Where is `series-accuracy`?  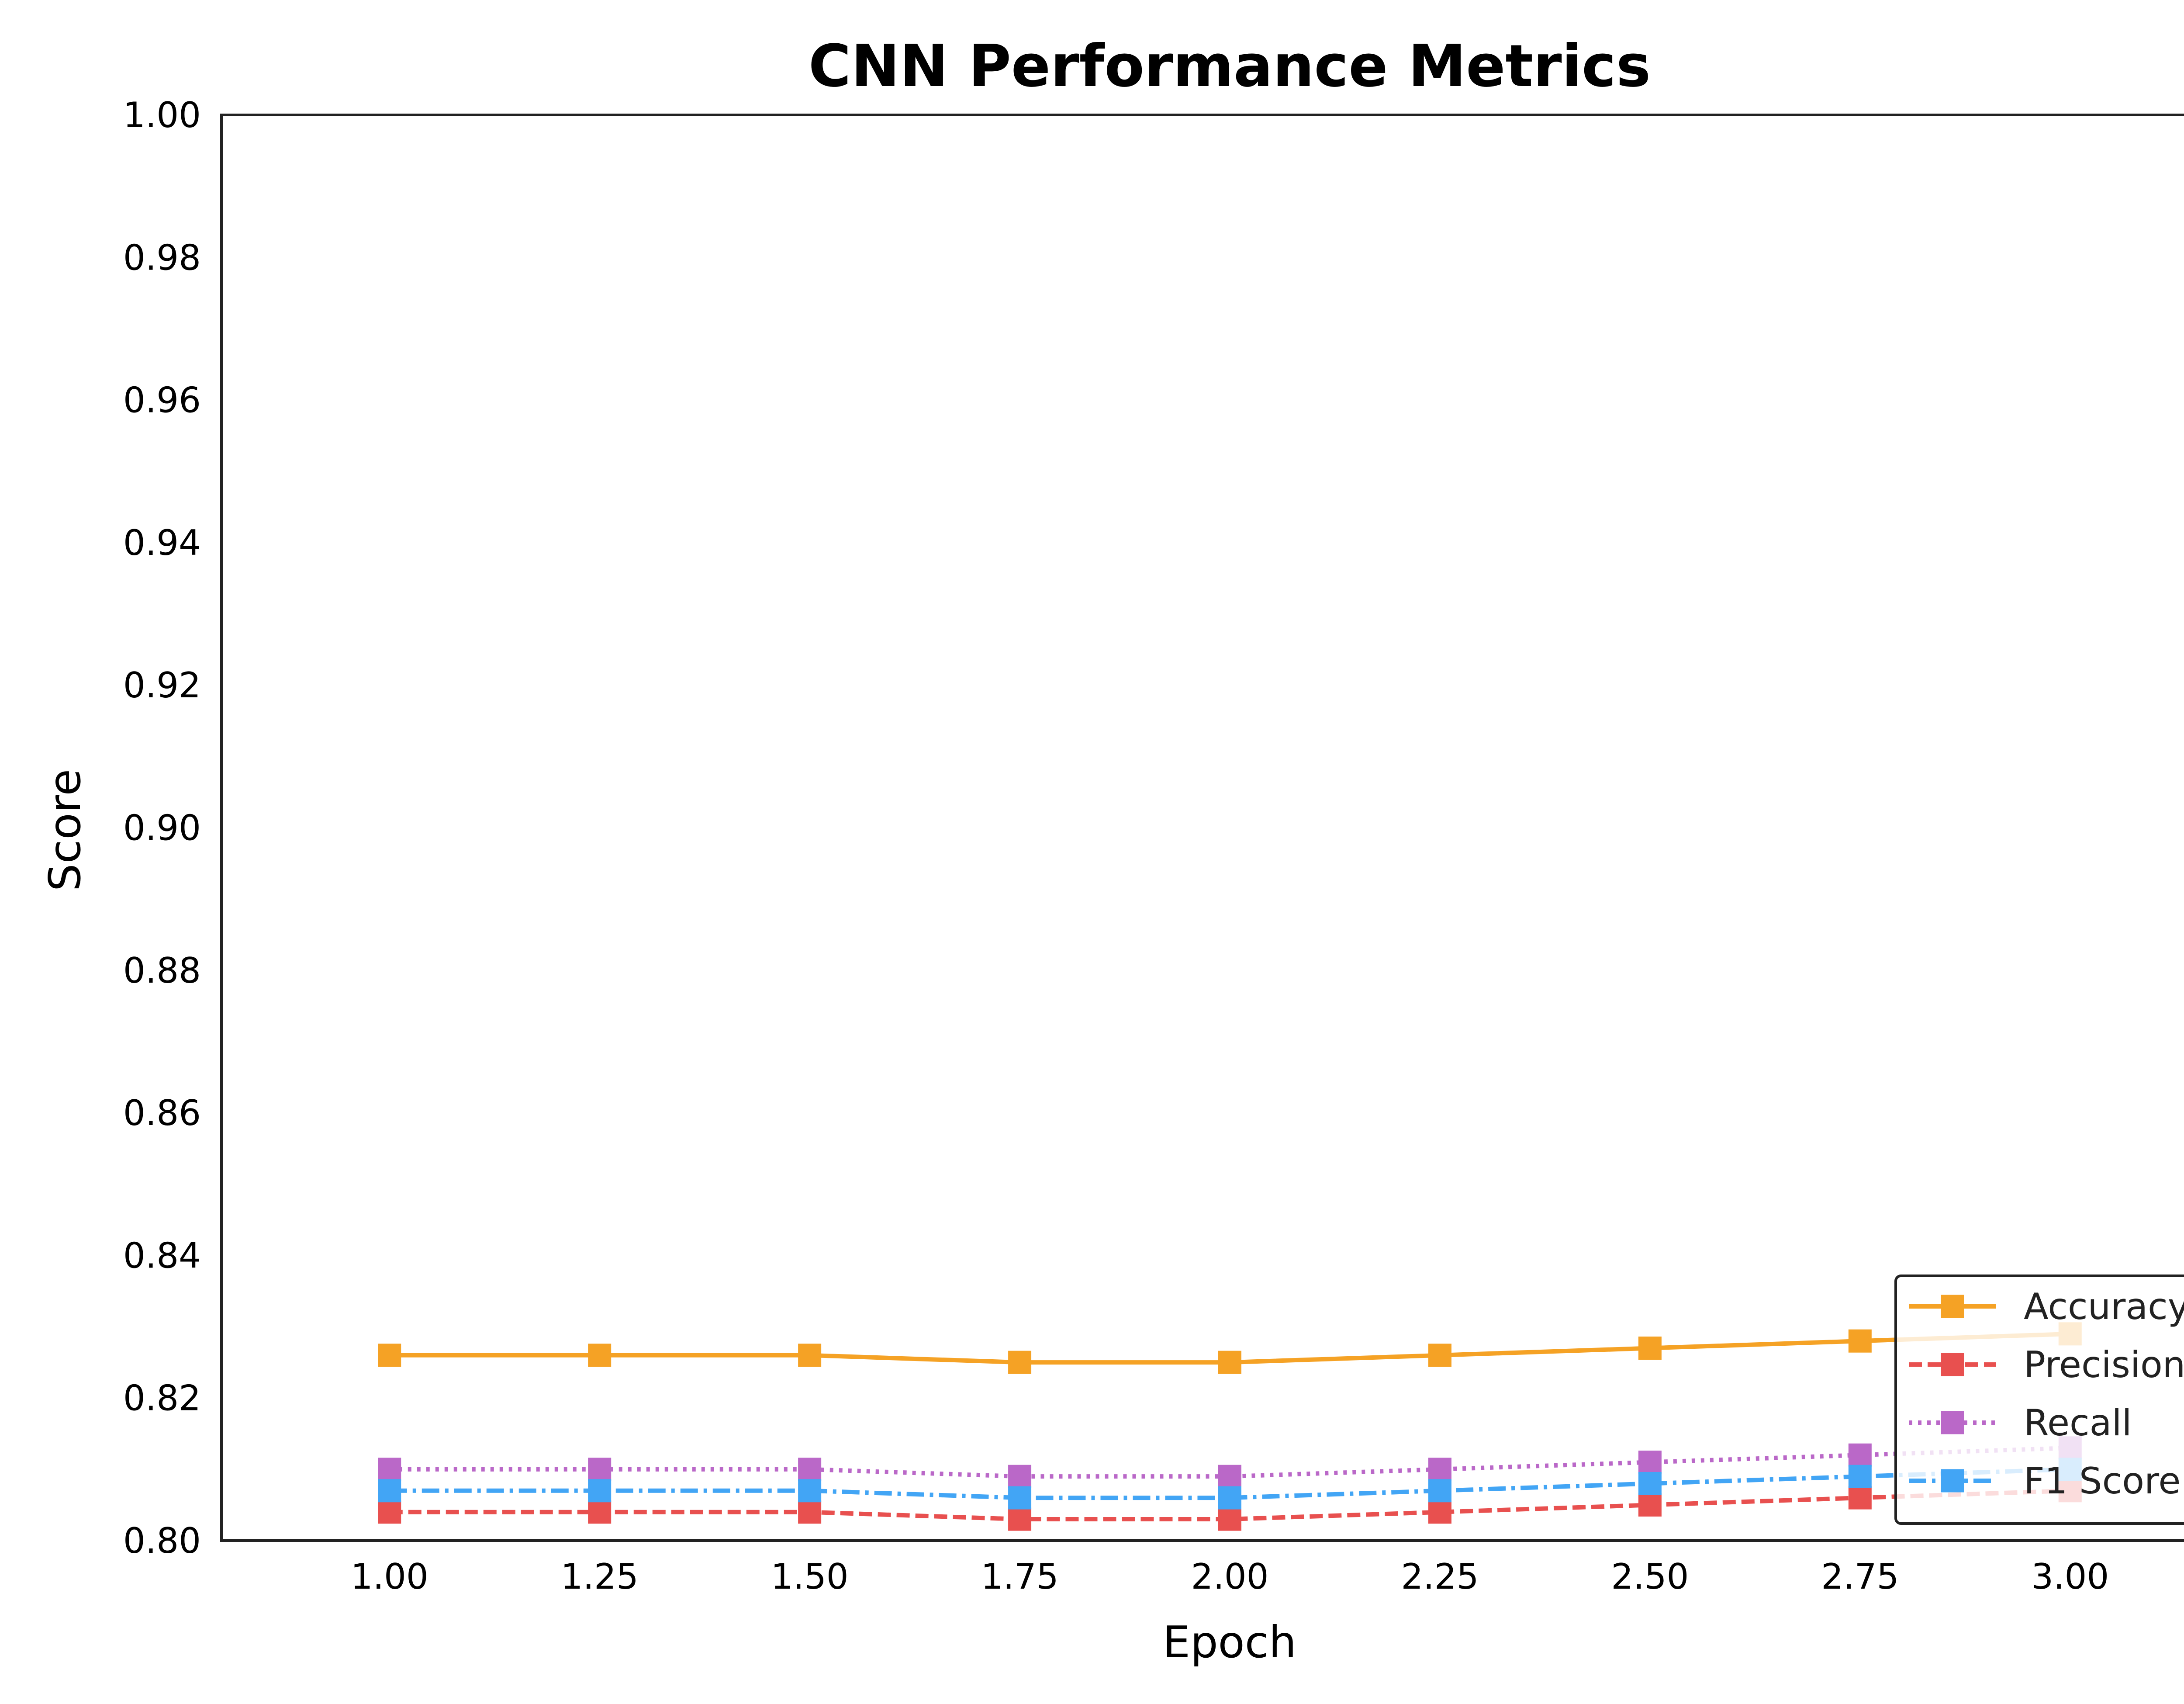 series-accuracy is located at coordinates (1230, 1348).